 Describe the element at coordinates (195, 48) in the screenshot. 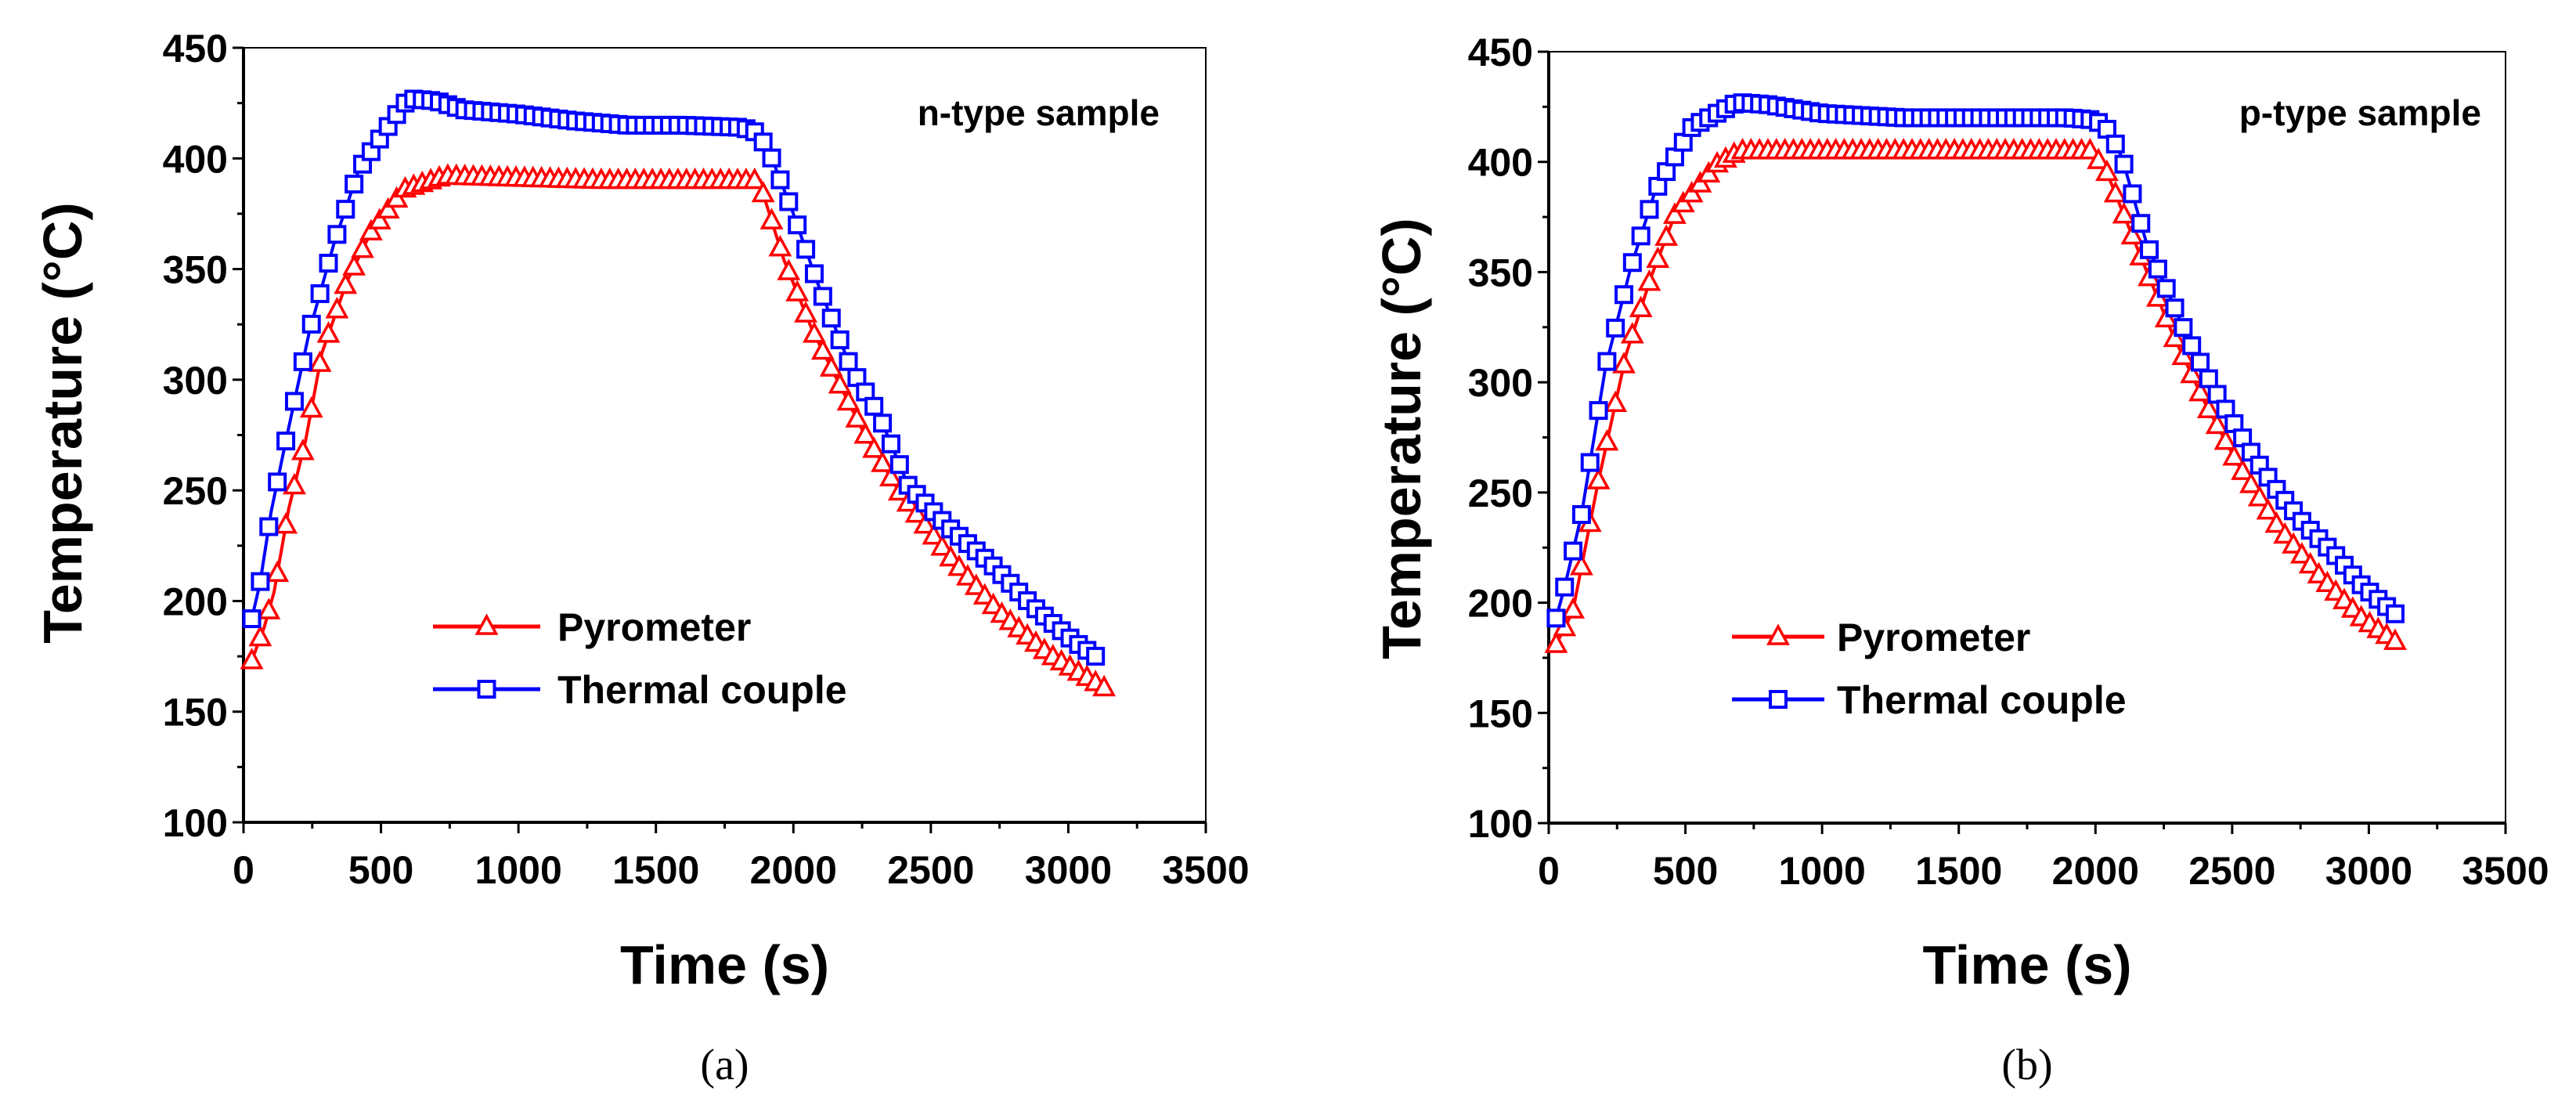

I see `y-tick-label: 450` at that location.